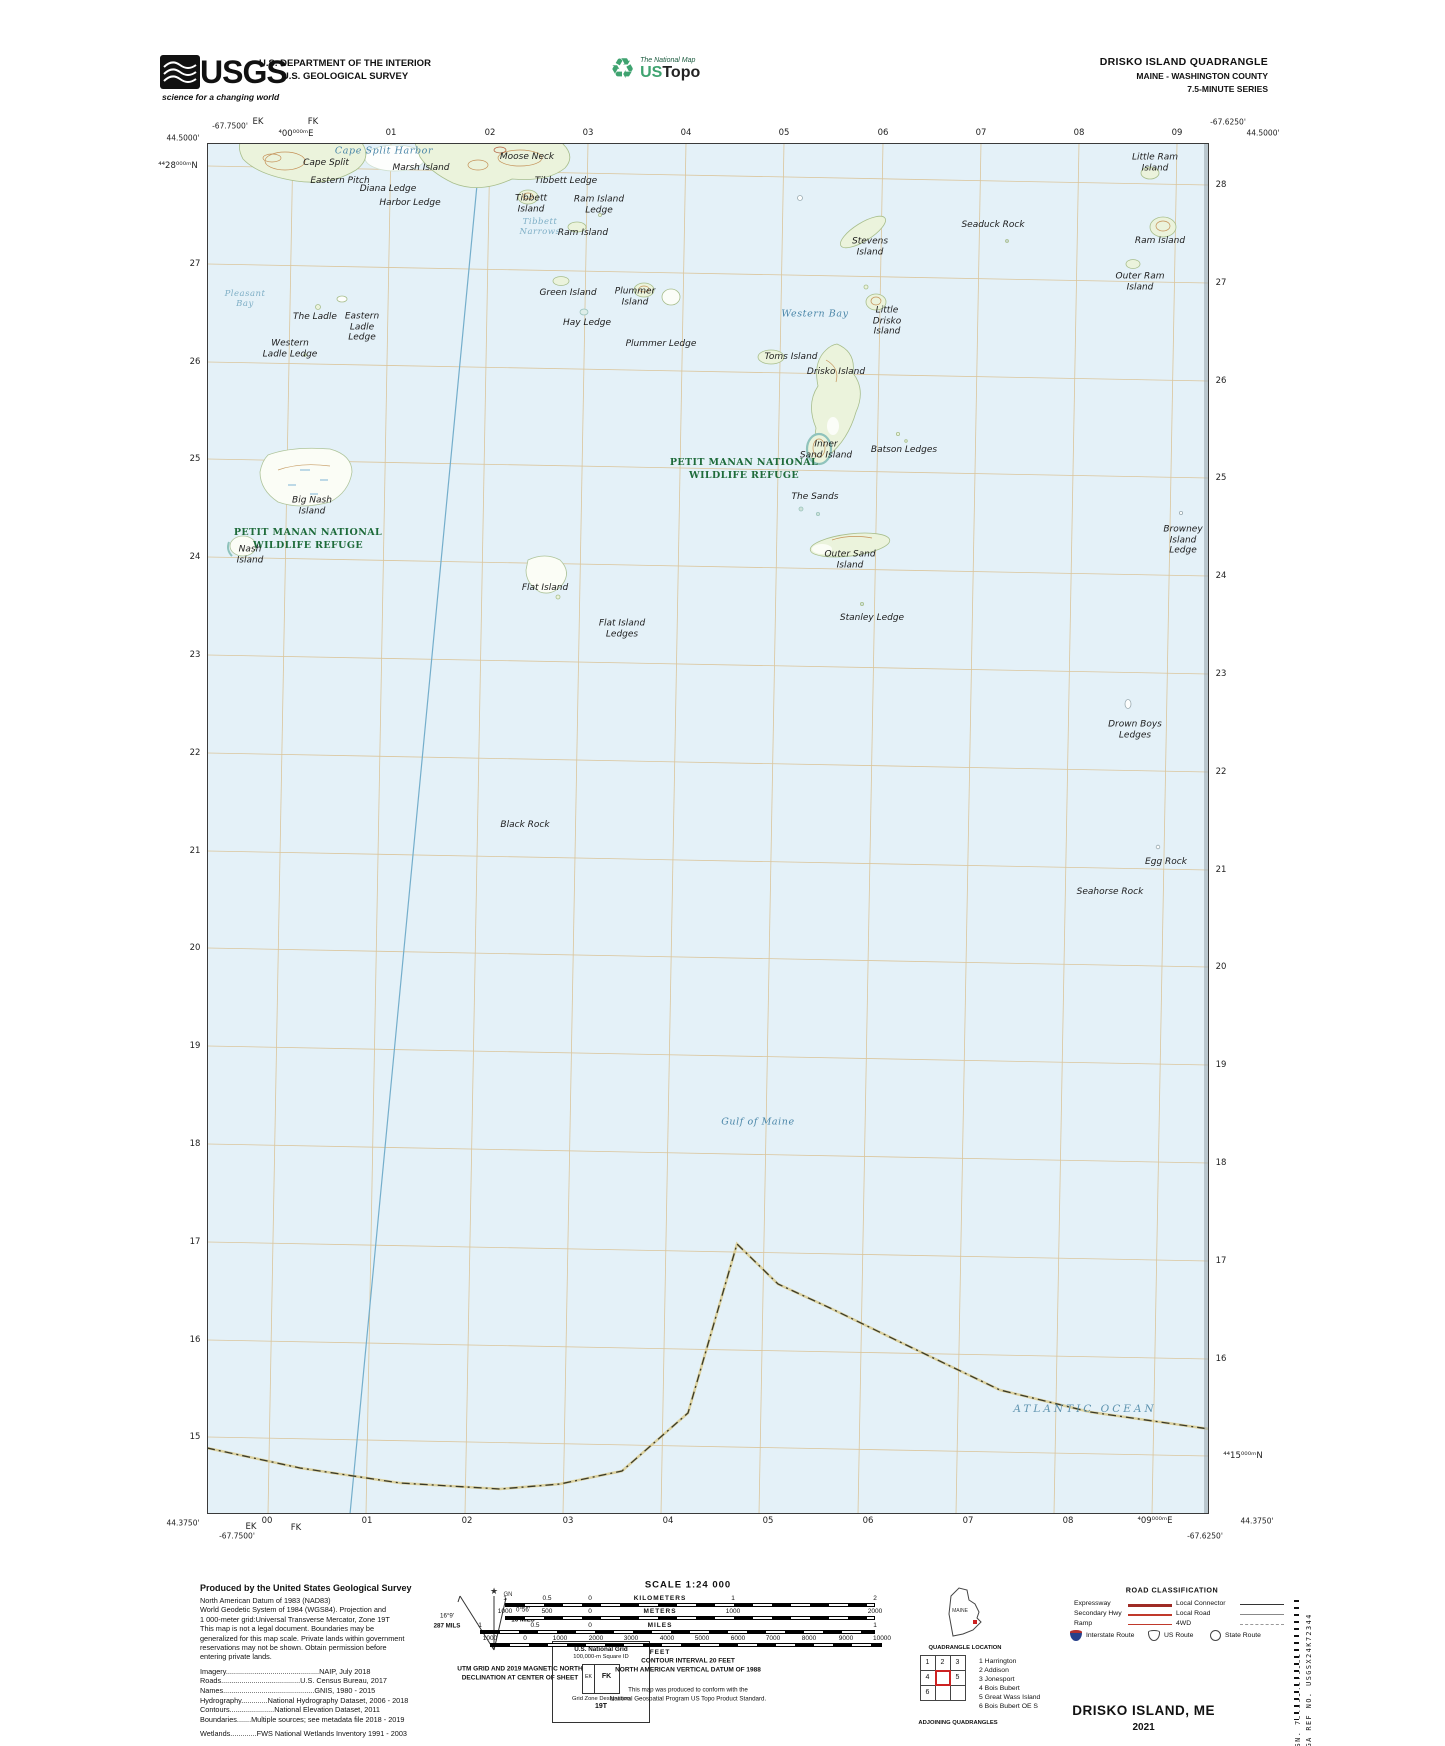 Image resolution: width=1445 pixels, height=1746 pixels. Describe the element at coordinates (993, 224) in the screenshot. I see `map-label: Seaduck Rock` at that location.